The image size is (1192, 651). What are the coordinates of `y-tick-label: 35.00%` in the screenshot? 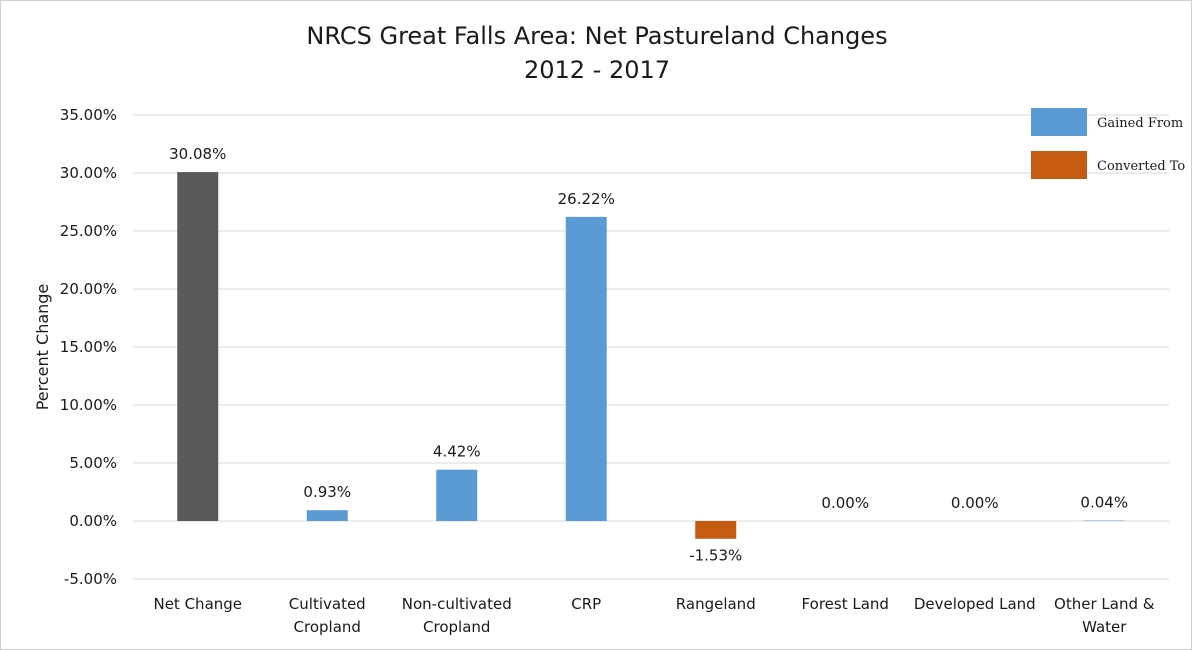 It's located at (88, 115).